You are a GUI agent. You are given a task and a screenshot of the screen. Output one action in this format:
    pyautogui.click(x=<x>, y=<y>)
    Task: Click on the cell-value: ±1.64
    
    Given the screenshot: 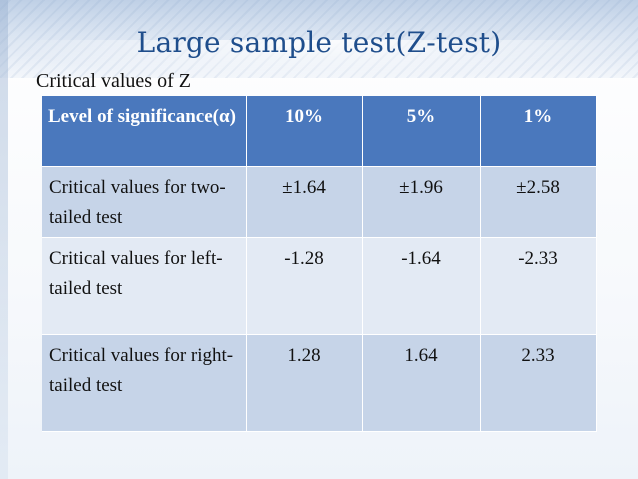 What is the action you would take?
    pyautogui.click(x=304, y=202)
    